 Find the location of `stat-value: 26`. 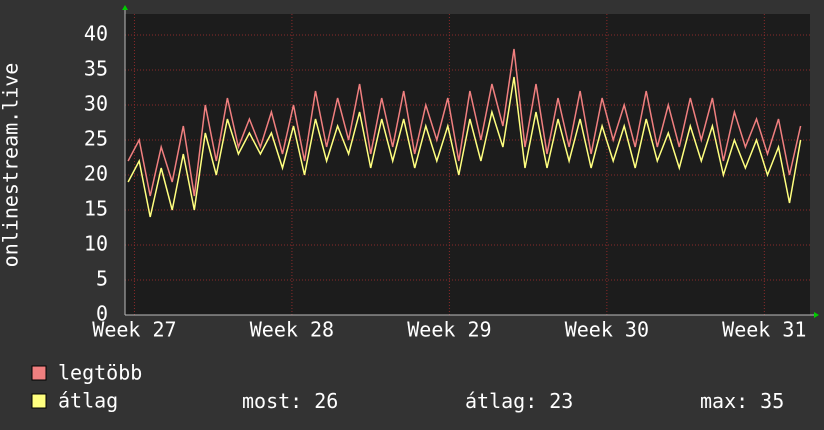

stat-value: 26 is located at coordinates (326, 401).